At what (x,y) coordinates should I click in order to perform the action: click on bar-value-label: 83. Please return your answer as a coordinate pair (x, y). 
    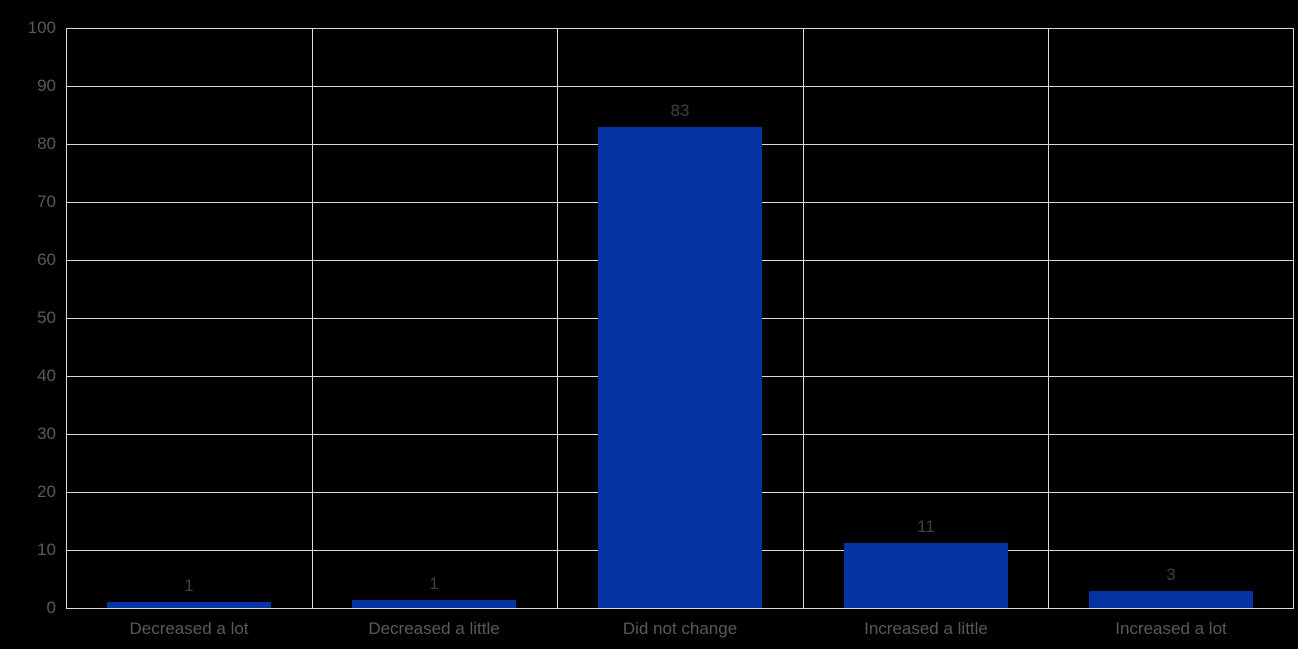
    Looking at the image, I should click on (680, 110).